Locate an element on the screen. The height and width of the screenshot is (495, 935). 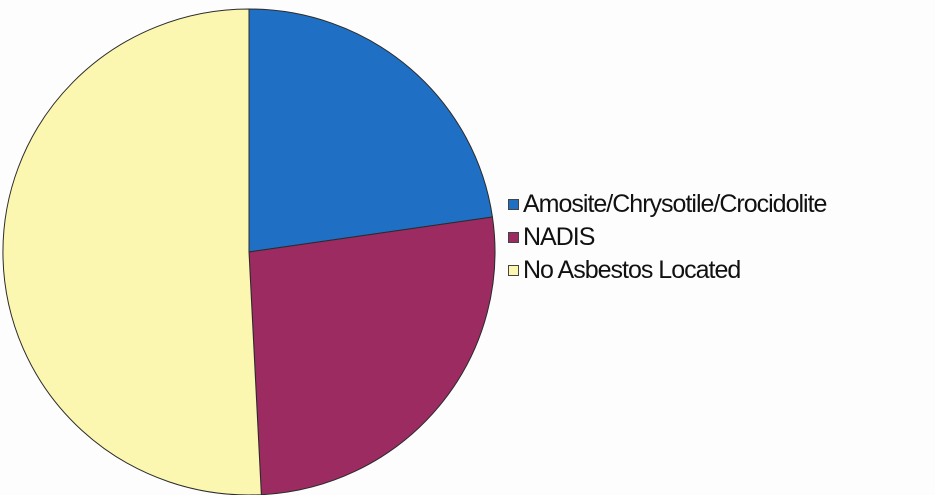
legend-item-no-asbestos: No Asbestos Located is located at coordinates (667, 270).